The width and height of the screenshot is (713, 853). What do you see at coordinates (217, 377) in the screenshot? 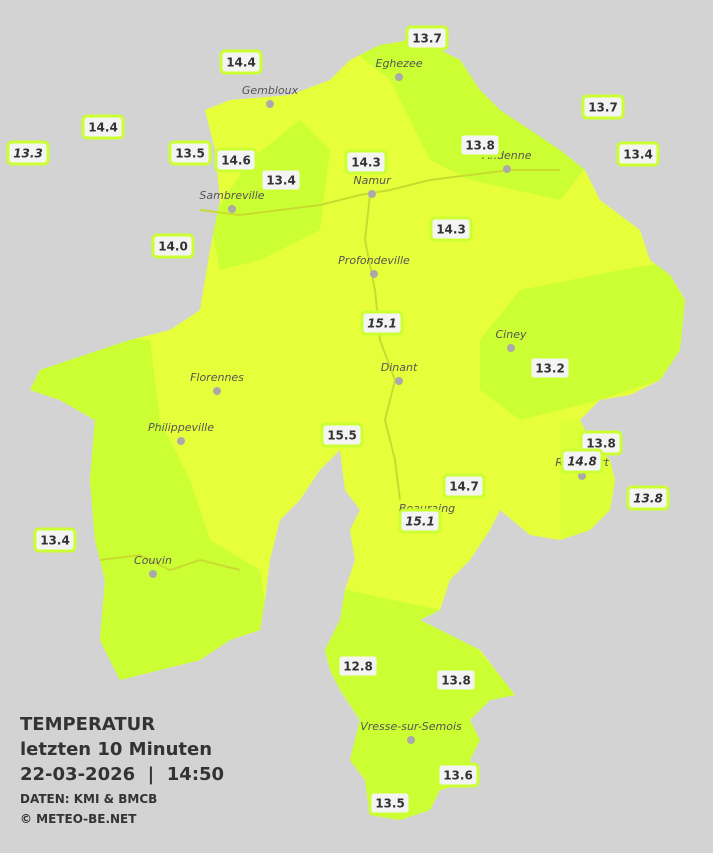
I see `city-name: Florennes` at bounding box center [217, 377].